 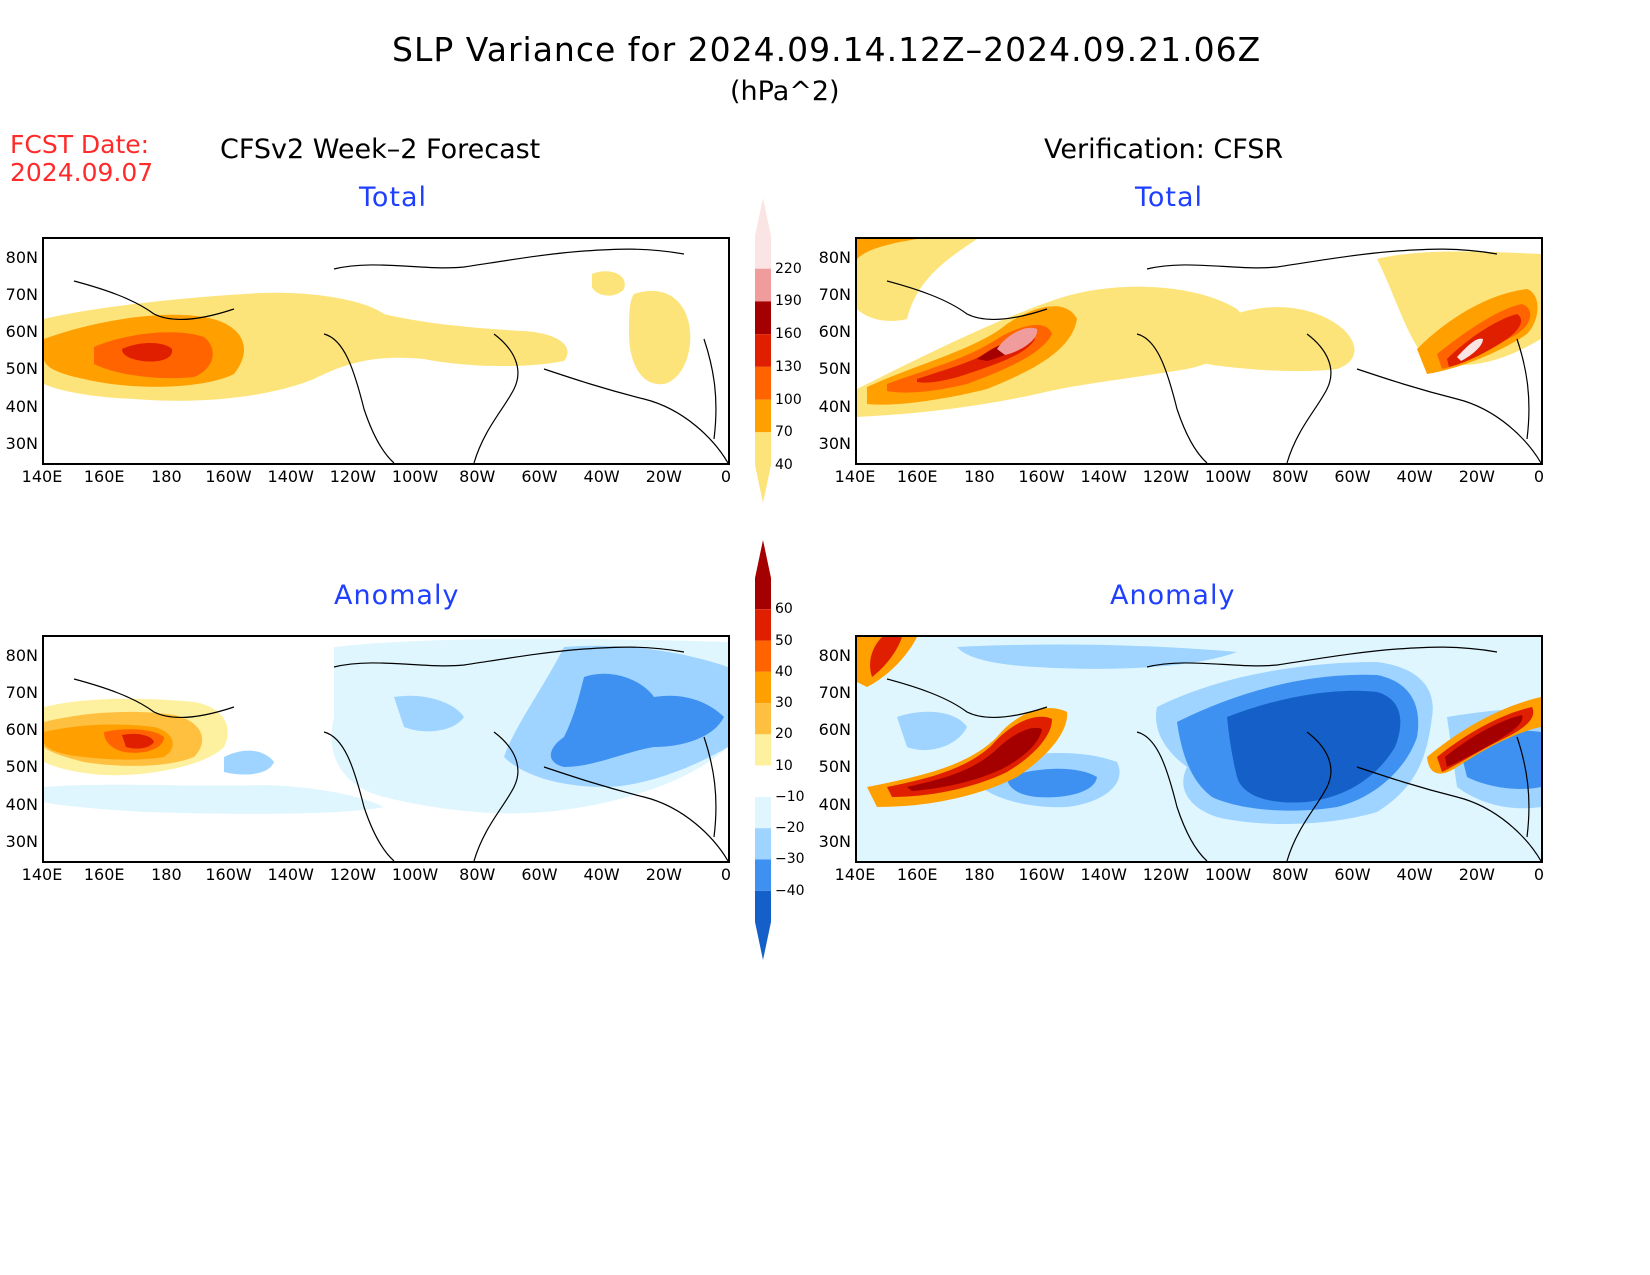 I want to click on colorbar-level-label: −10, so click(x=790, y=796).